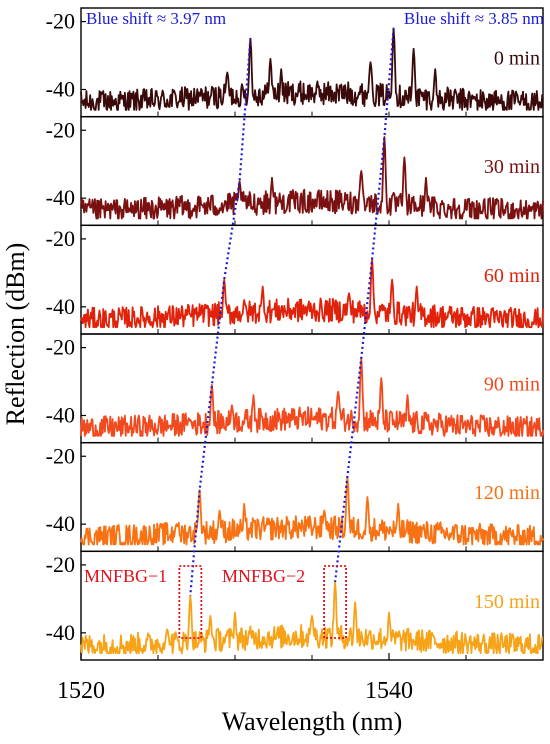  Describe the element at coordinates (507, 602) in the screenshot. I see `time-label: 150 min` at that location.